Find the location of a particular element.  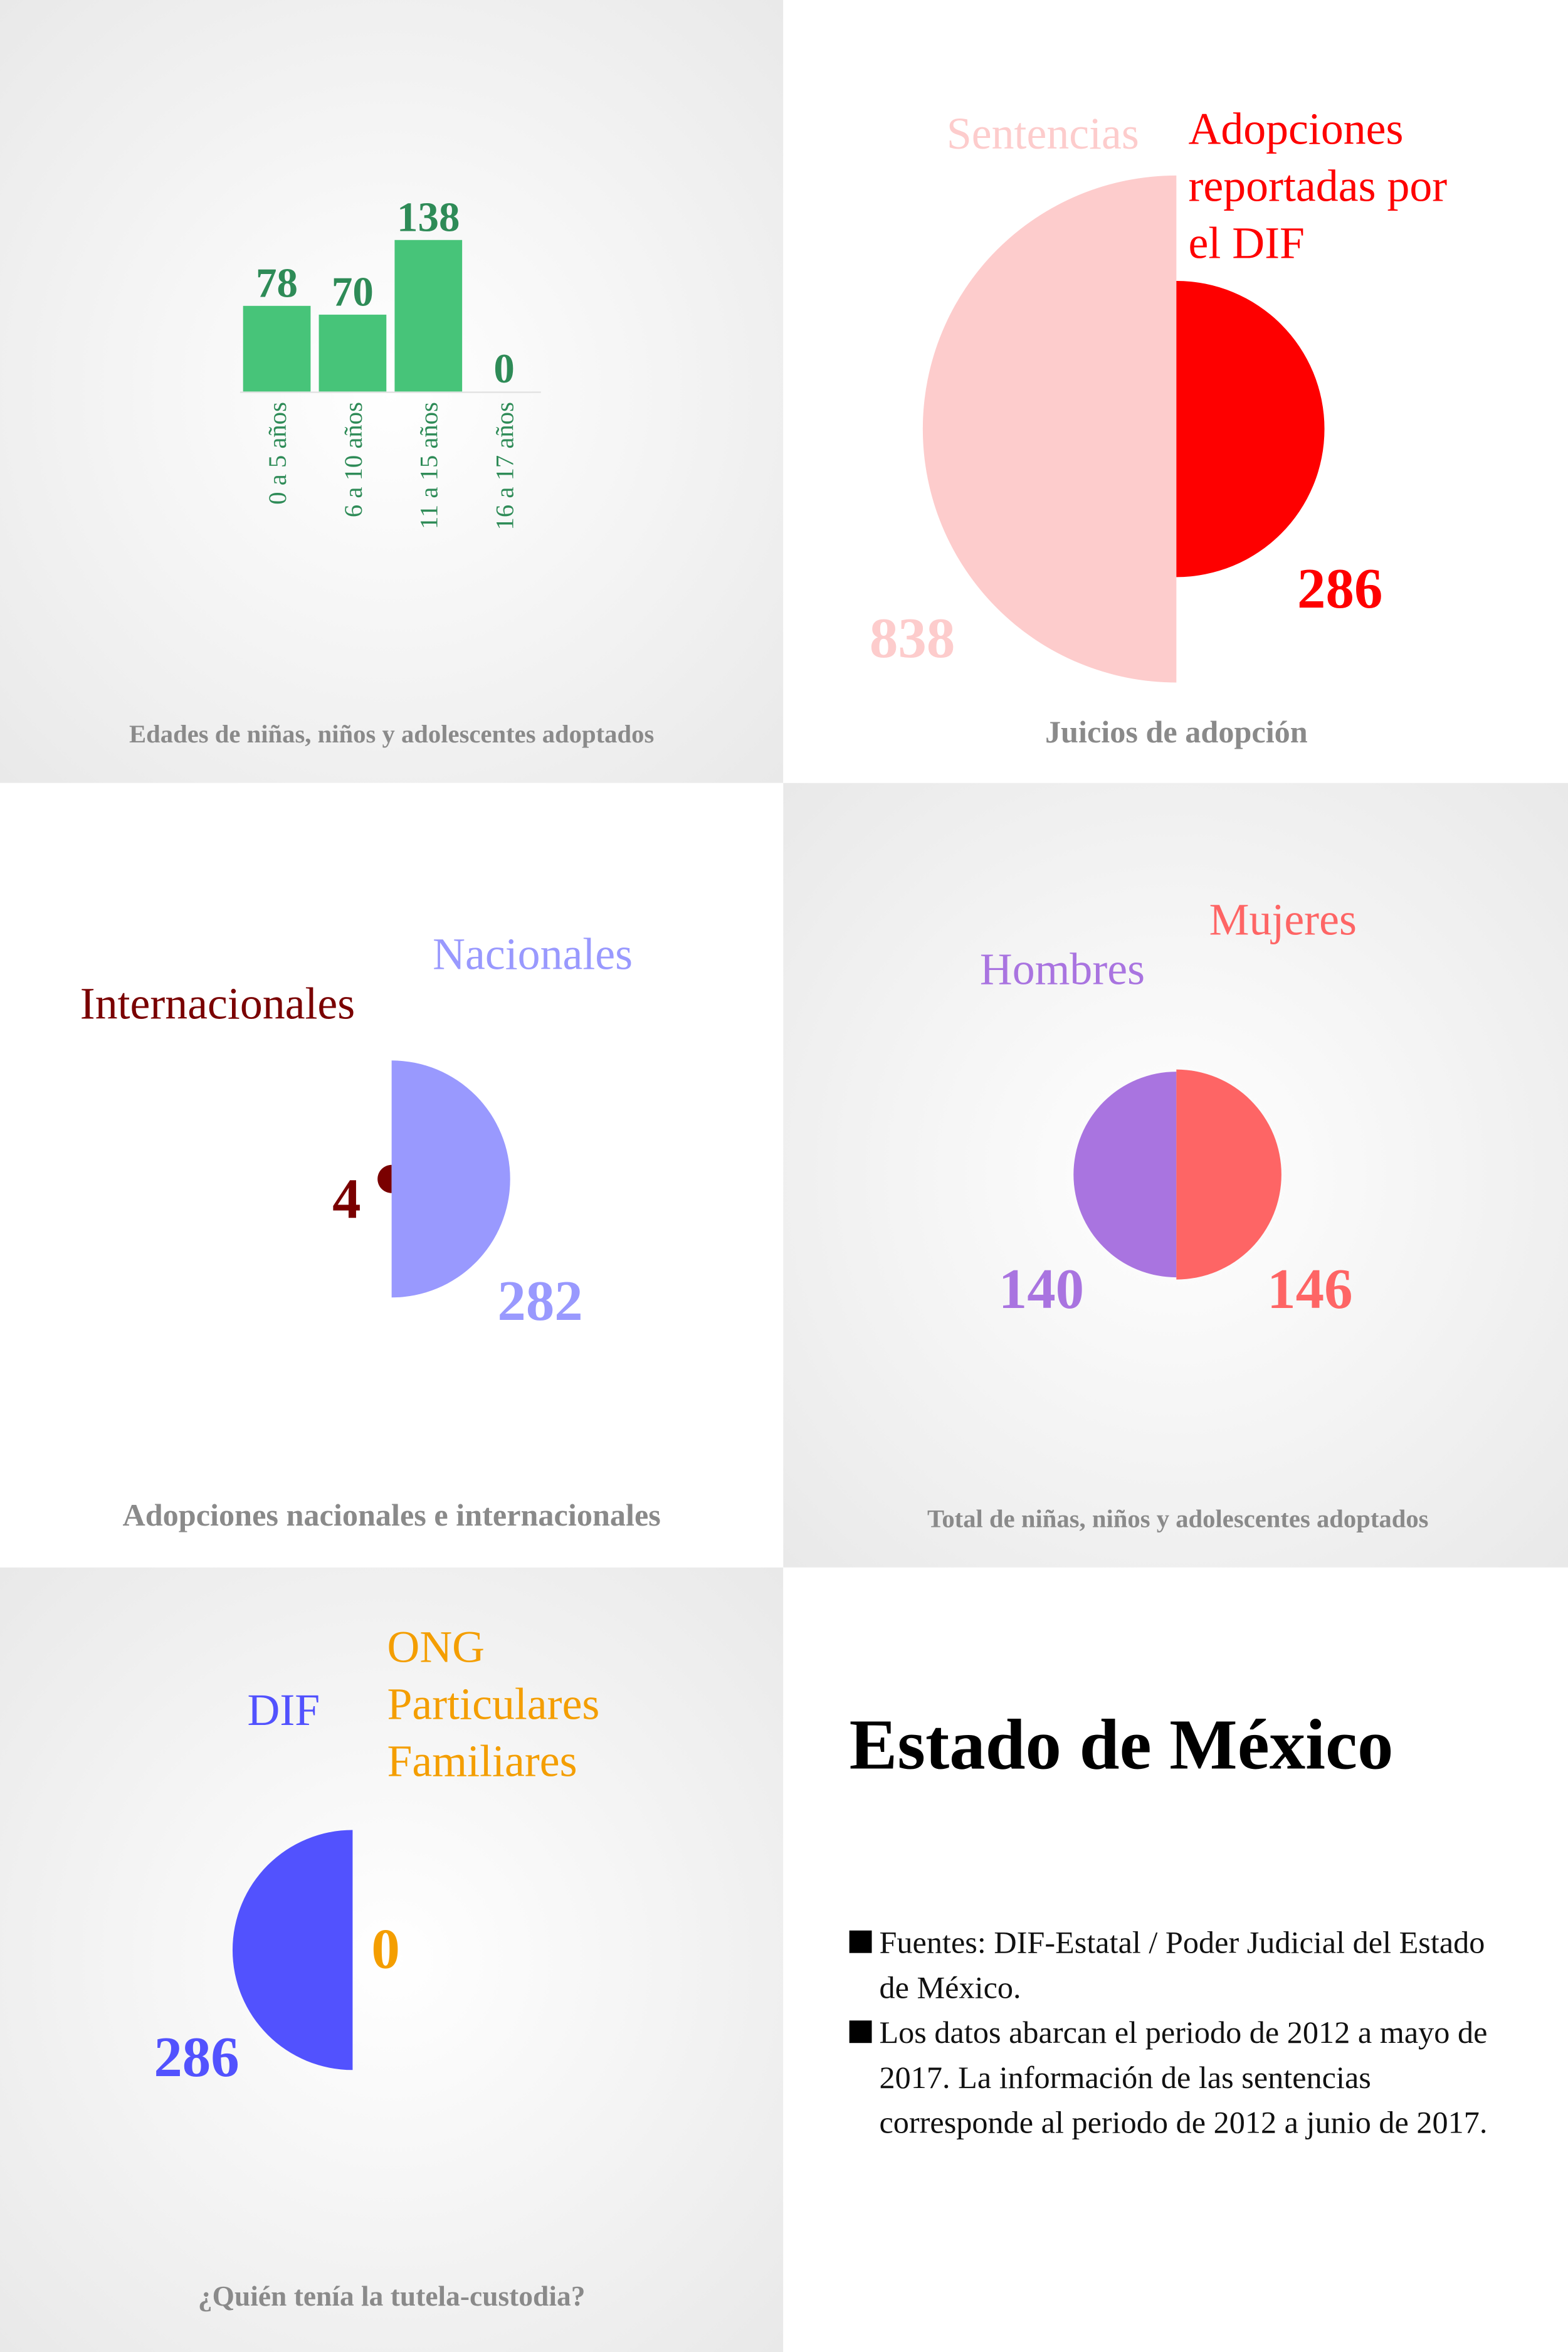

category-label: 6 a 10 años is located at coordinates (353, 459).